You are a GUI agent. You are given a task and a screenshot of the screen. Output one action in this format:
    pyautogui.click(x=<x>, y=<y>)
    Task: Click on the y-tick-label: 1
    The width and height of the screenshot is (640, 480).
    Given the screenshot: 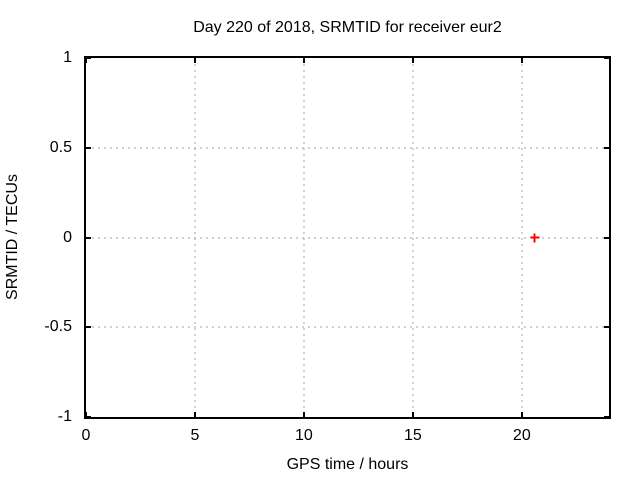 What is the action you would take?
    pyautogui.click(x=67, y=57)
    